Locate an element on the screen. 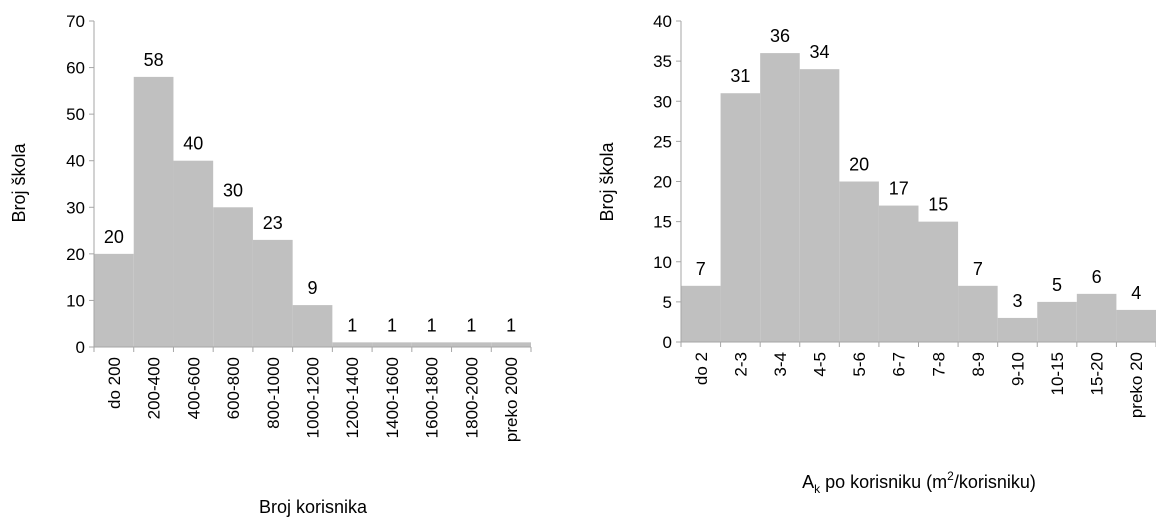  x-tick-label: 1400-1600 is located at coordinates (392, 397).